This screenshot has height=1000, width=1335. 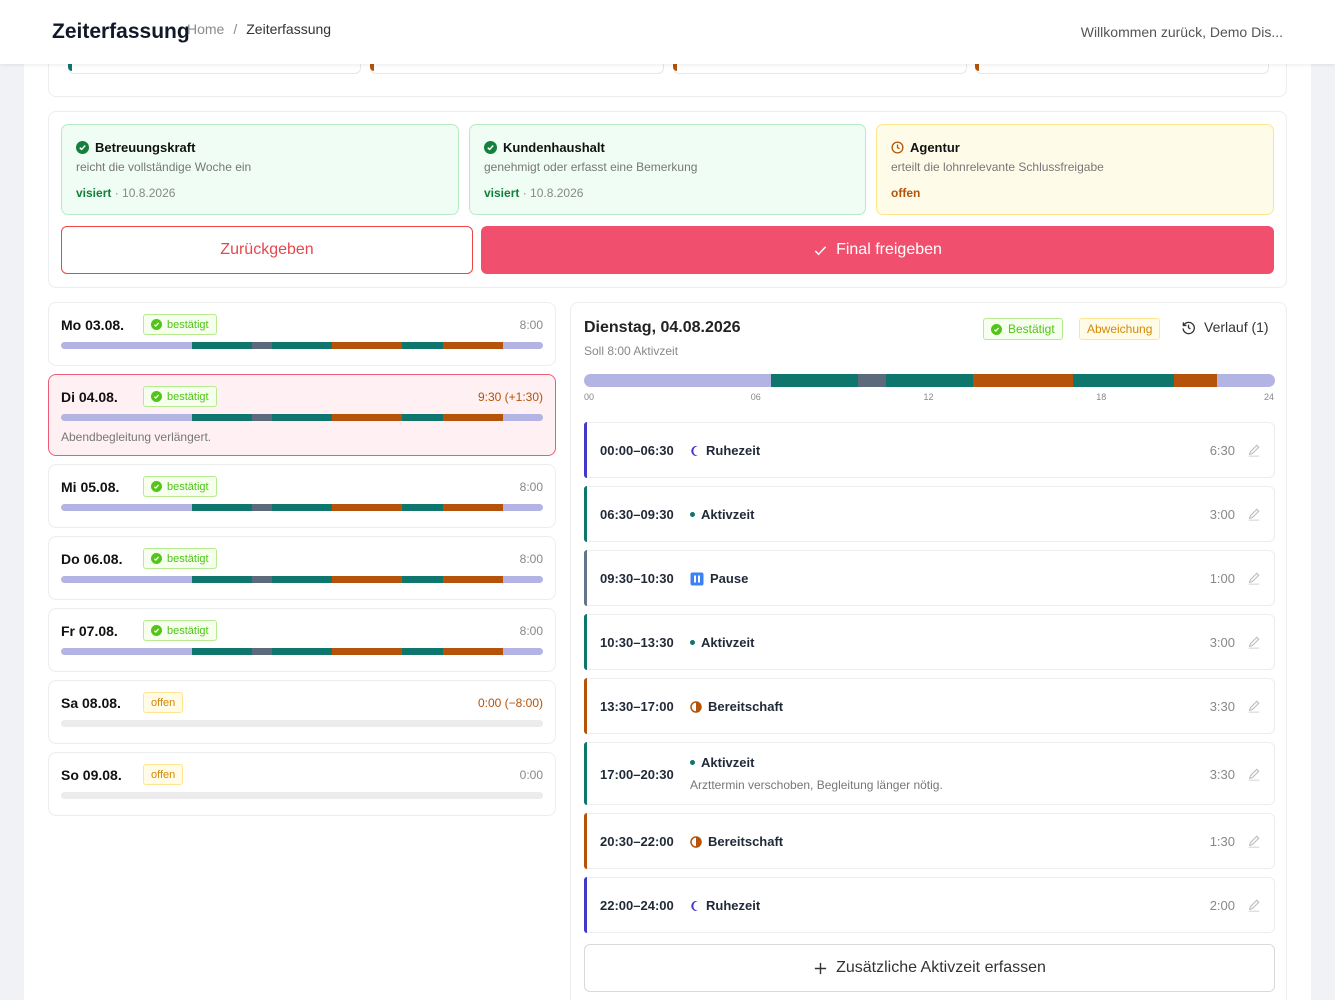 I want to click on time-entry: 22:00–24:00 Ruhezeit 2:00, so click(x=929, y=905).